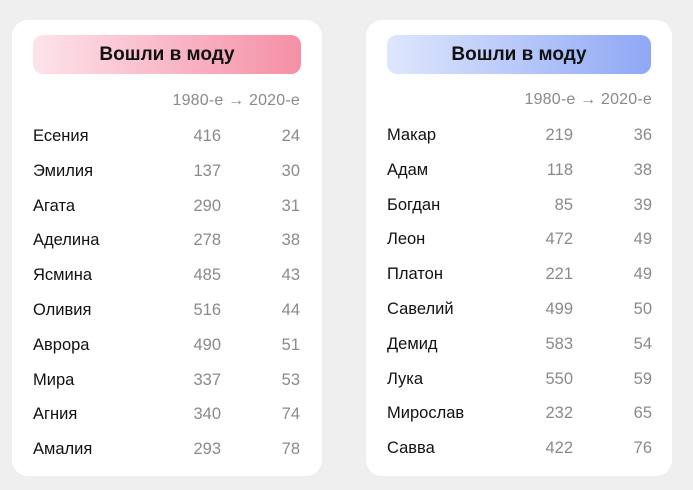 The height and width of the screenshot is (490, 693). I want to click on table-row: Есения 416 24, so click(166, 140).